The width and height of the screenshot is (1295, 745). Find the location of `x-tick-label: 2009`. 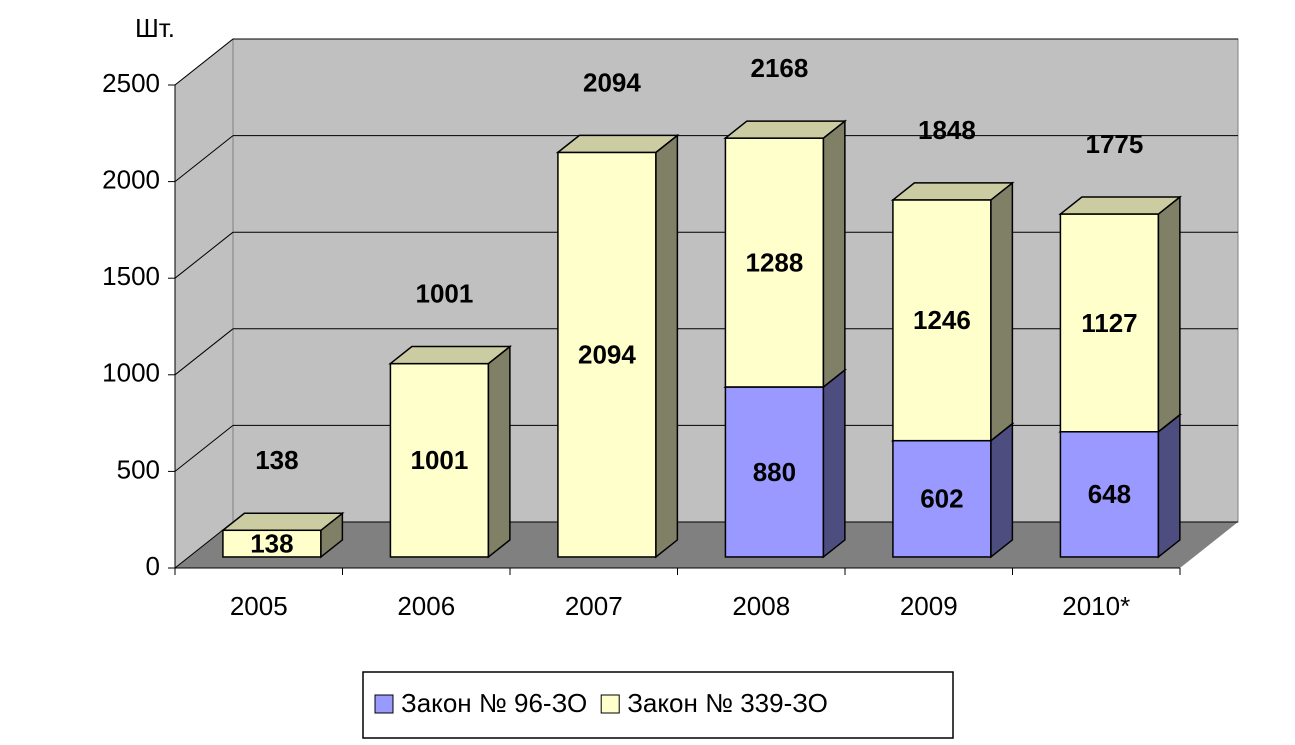

x-tick-label: 2009 is located at coordinates (929, 606).